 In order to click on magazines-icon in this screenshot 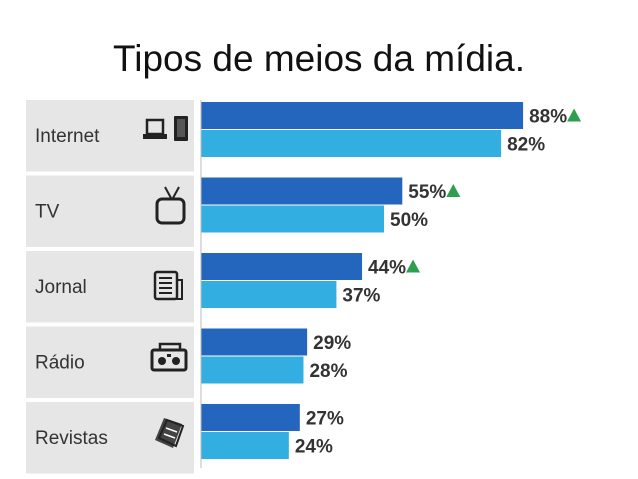, I will do `click(170, 433)`.